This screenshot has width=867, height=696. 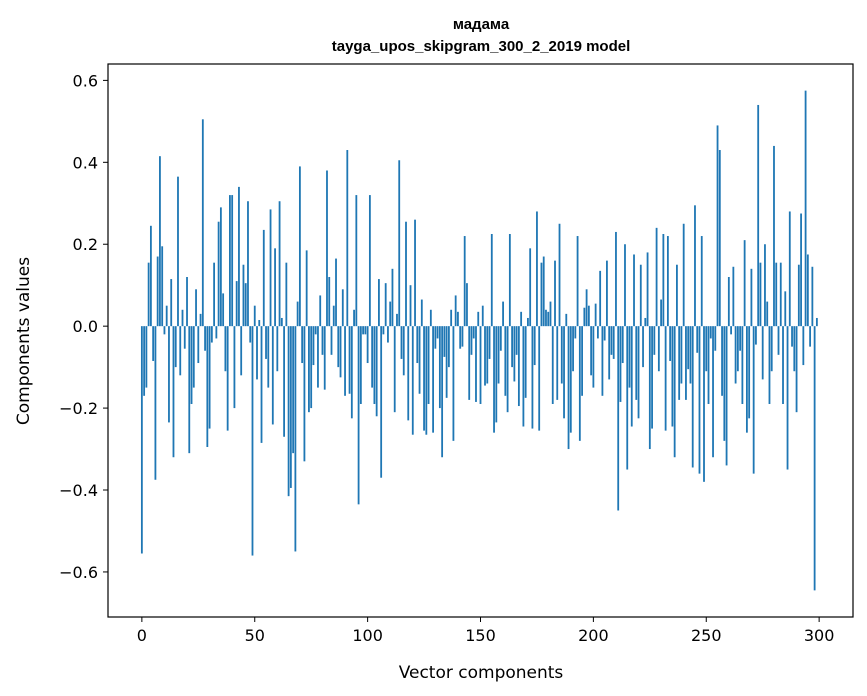 I want to click on x-tick-label: 200, so click(x=593, y=635).